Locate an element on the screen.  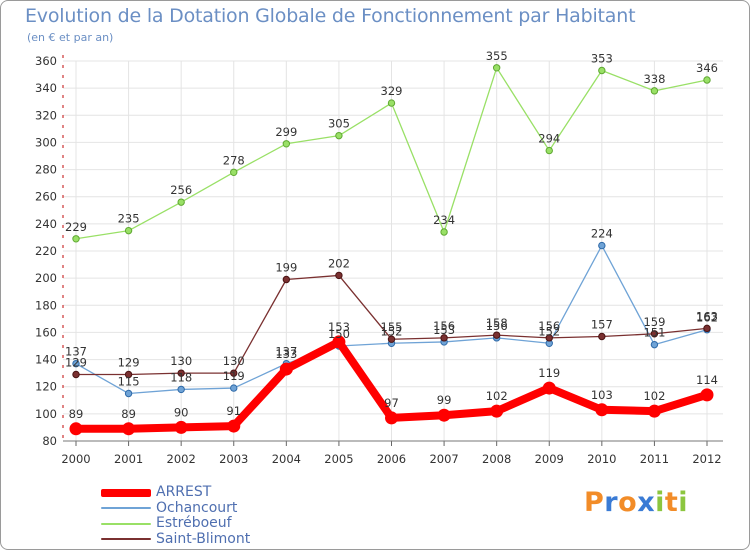
x-tick-label: 2012 is located at coordinates (706, 459).